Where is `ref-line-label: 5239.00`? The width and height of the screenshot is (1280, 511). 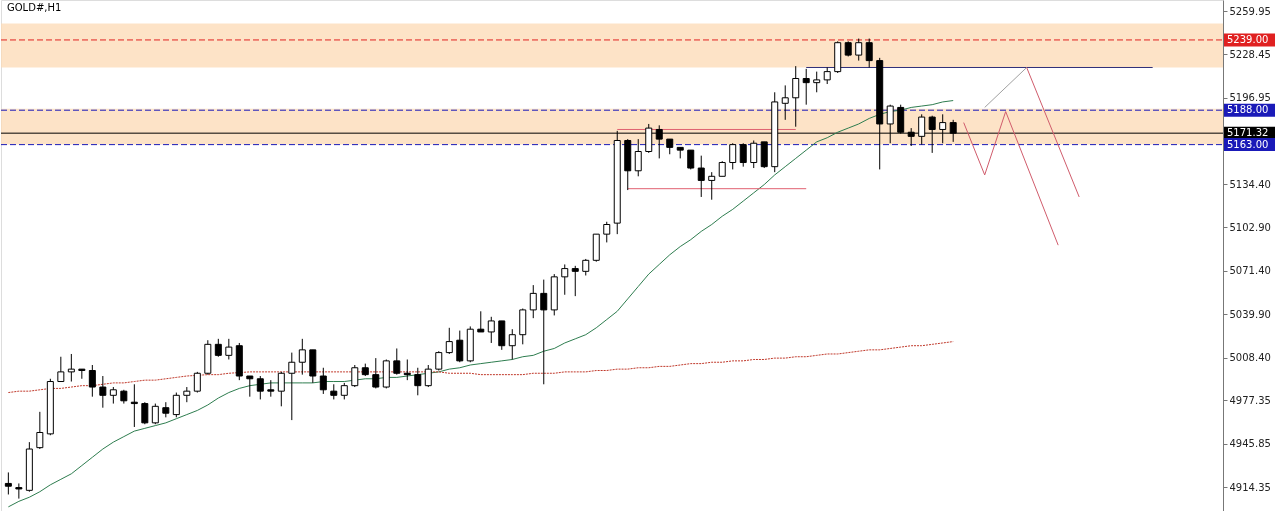 ref-line-label: 5239.00 is located at coordinates (1248, 39).